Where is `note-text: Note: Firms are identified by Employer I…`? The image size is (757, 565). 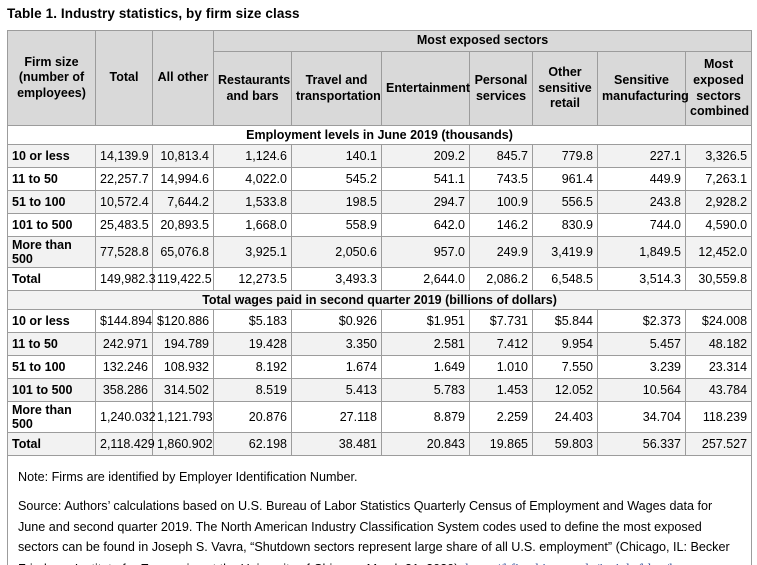 note-text: Note: Firms are identified by Employer I… is located at coordinates (188, 477).